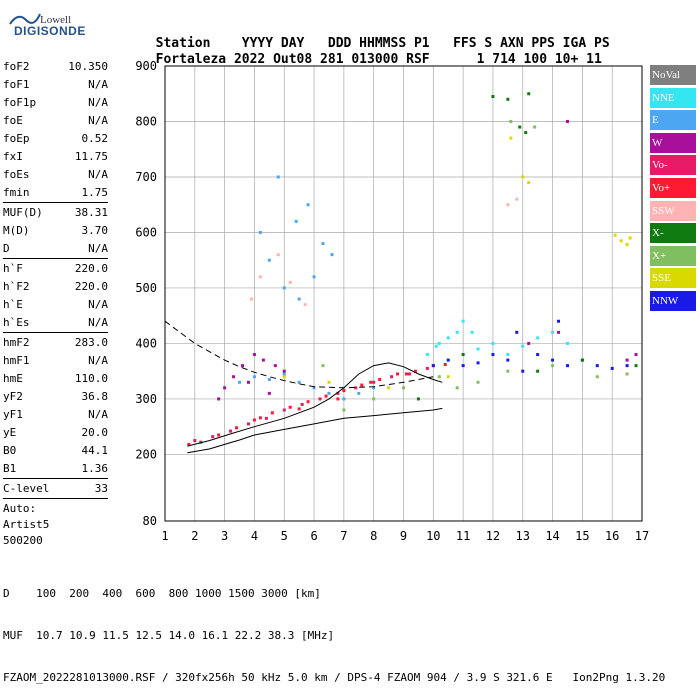 The height and width of the screenshot is (699, 700). Describe the element at coordinates (433, 536) in the screenshot. I see `x-tick-label: 10` at that location.